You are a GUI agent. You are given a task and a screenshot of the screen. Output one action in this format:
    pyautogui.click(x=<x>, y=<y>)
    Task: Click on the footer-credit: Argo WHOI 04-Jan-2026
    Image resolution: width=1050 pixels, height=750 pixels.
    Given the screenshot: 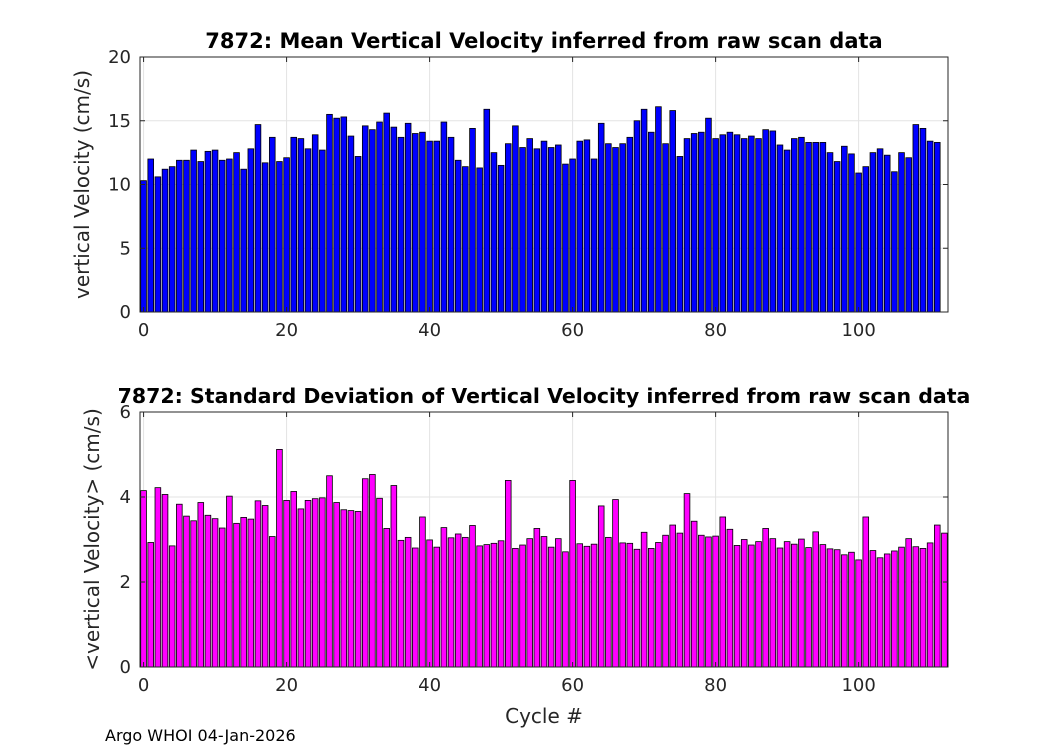 What is the action you would take?
    pyautogui.click(x=200, y=735)
    